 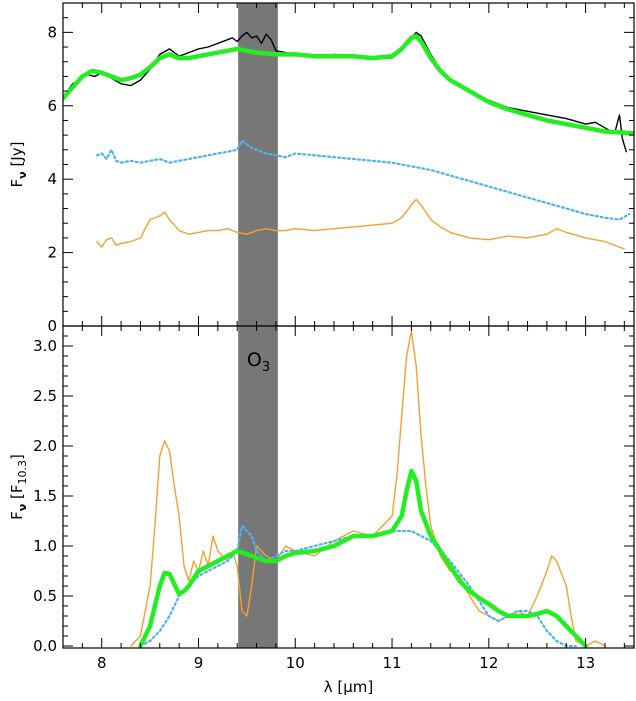 I want to click on y-tick-label: 1.5, so click(x=45, y=496).